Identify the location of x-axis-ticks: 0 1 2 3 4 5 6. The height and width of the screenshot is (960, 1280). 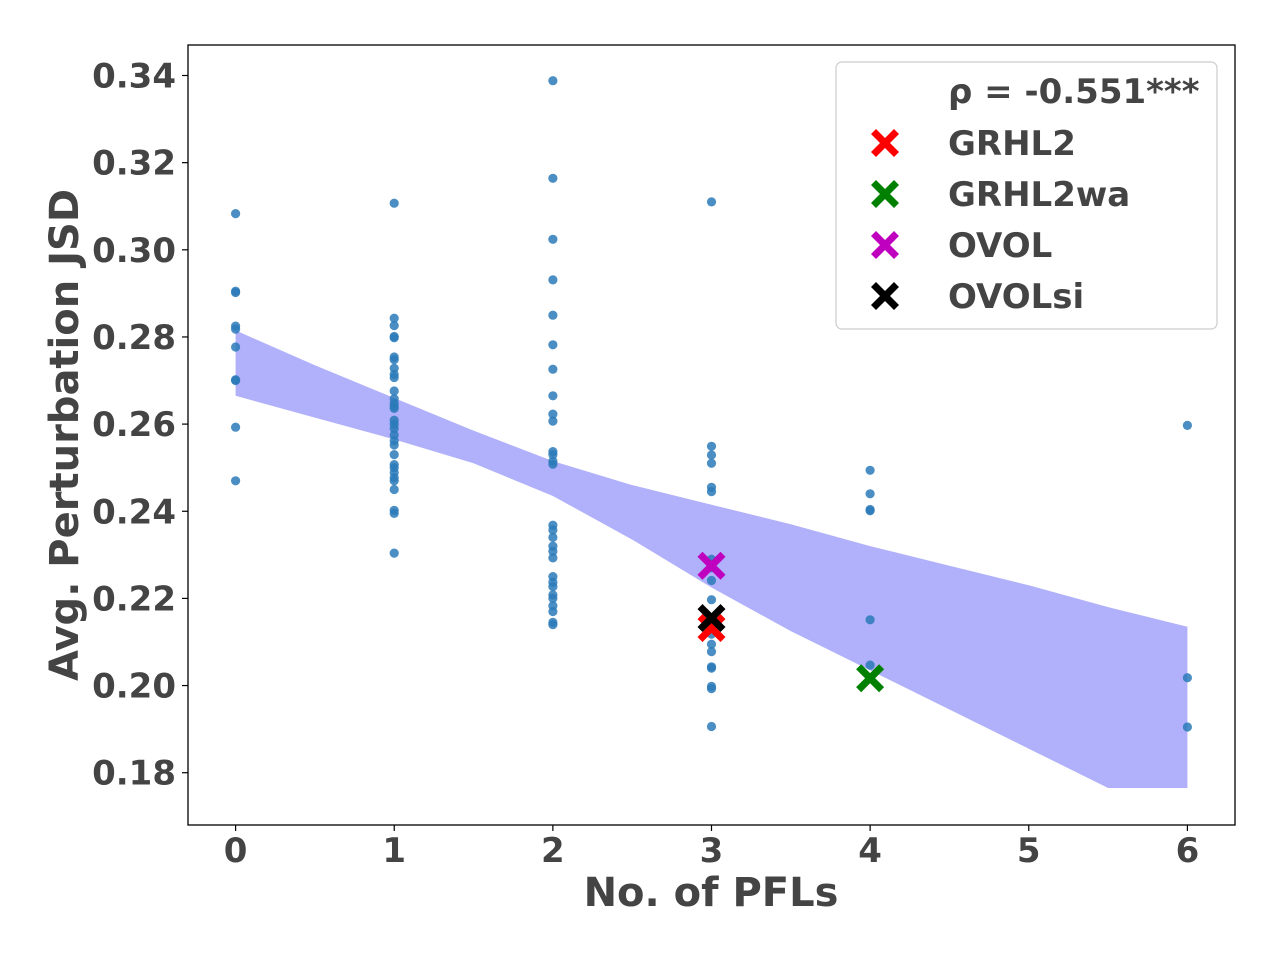
(711, 848).